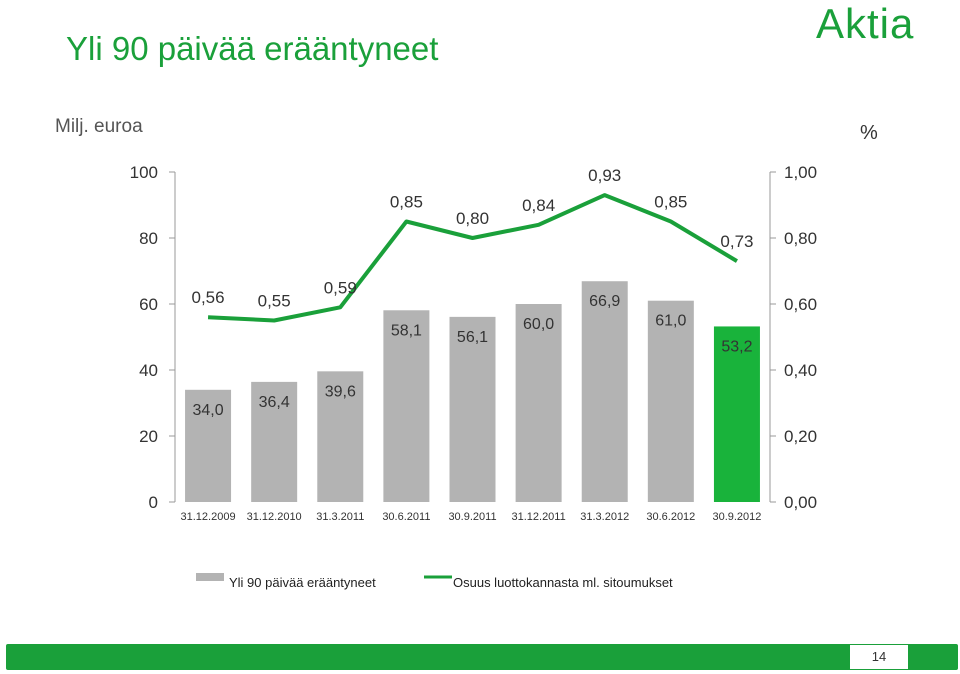  I want to click on line-value-label: 0,55, so click(274, 301).